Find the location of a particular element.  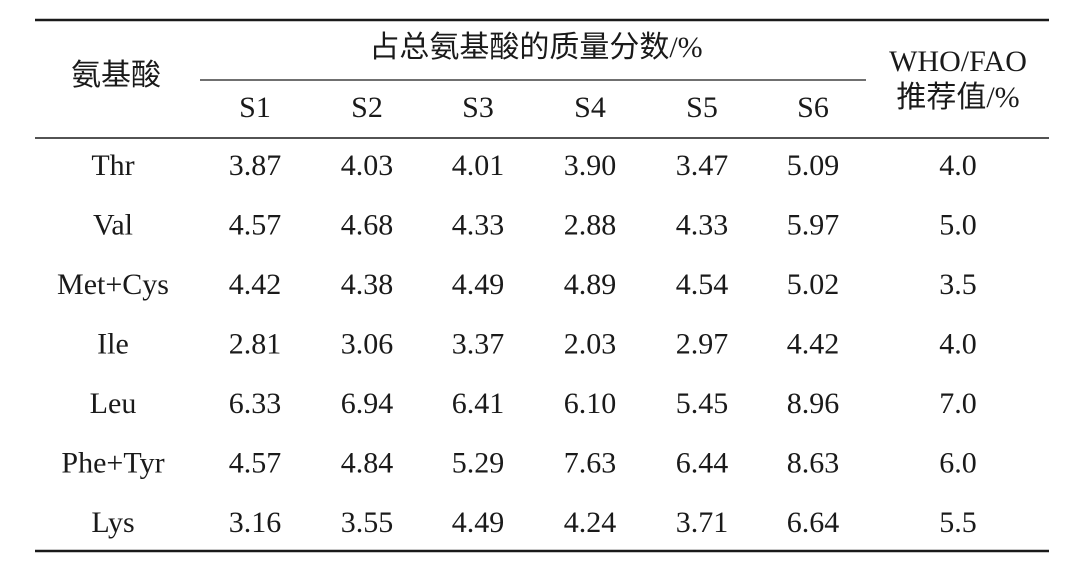

cell: 6.64 is located at coordinates (813, 522).